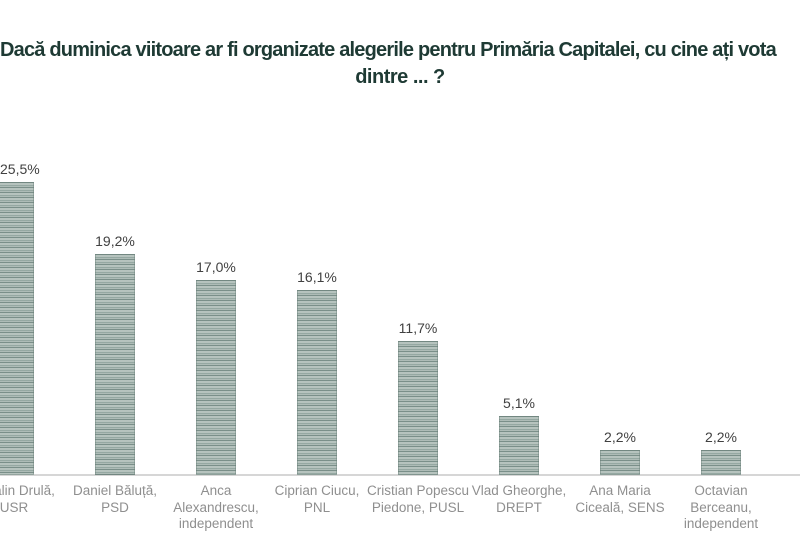  I want to click on bar-value-label: 19,2%, so click(115, 241).